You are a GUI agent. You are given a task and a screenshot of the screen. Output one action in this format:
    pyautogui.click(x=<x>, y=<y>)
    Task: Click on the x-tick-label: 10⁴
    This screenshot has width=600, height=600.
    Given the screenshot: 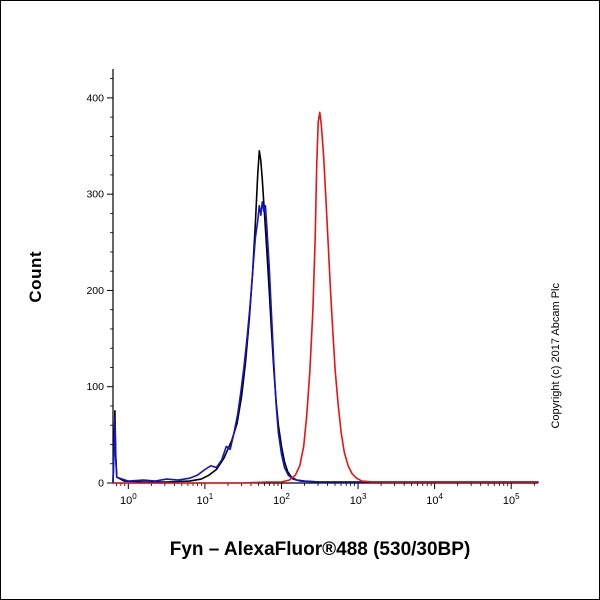 What is the action you would take?
    pyautogui.click(x=434, y=499)
    